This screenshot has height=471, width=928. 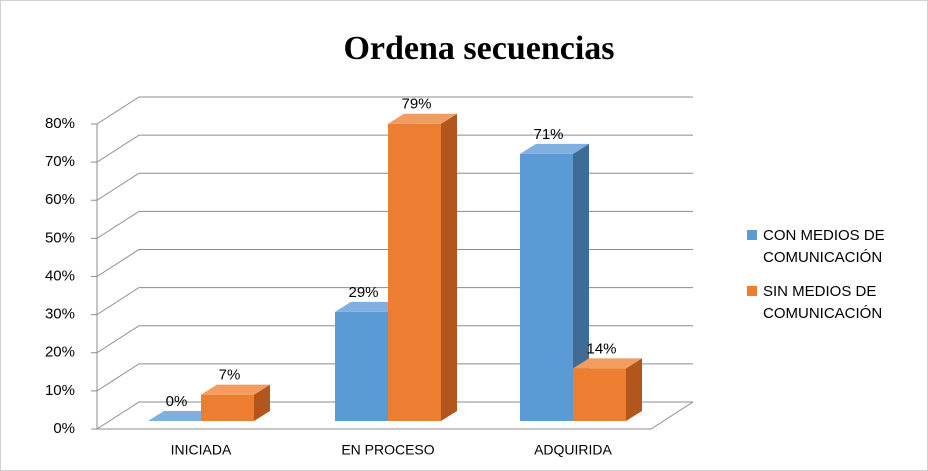 I want to click on x-tick-label: ADQUIRIDA, so click(x=573, y=450).